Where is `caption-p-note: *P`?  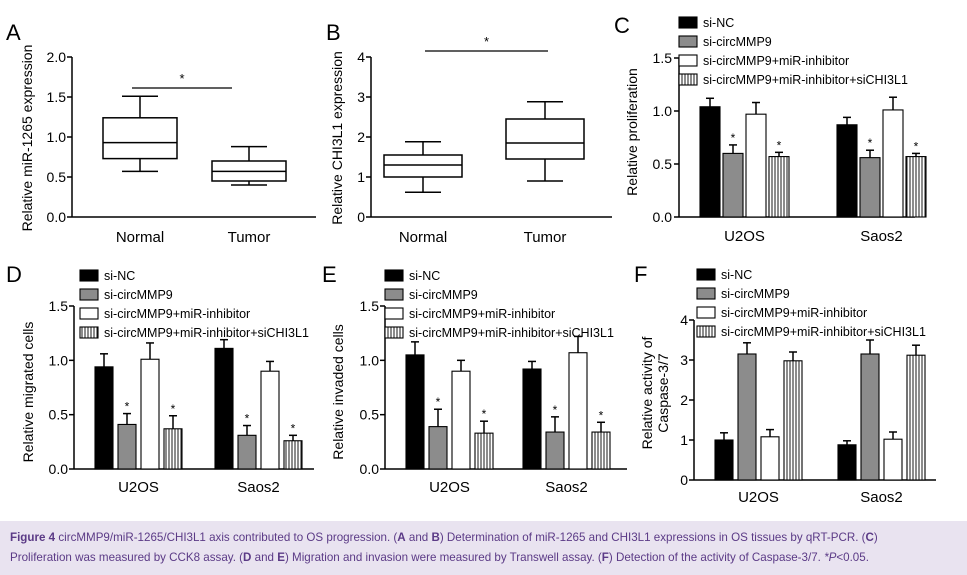
caption-p-note: *P is located at coordinates (830, 557).